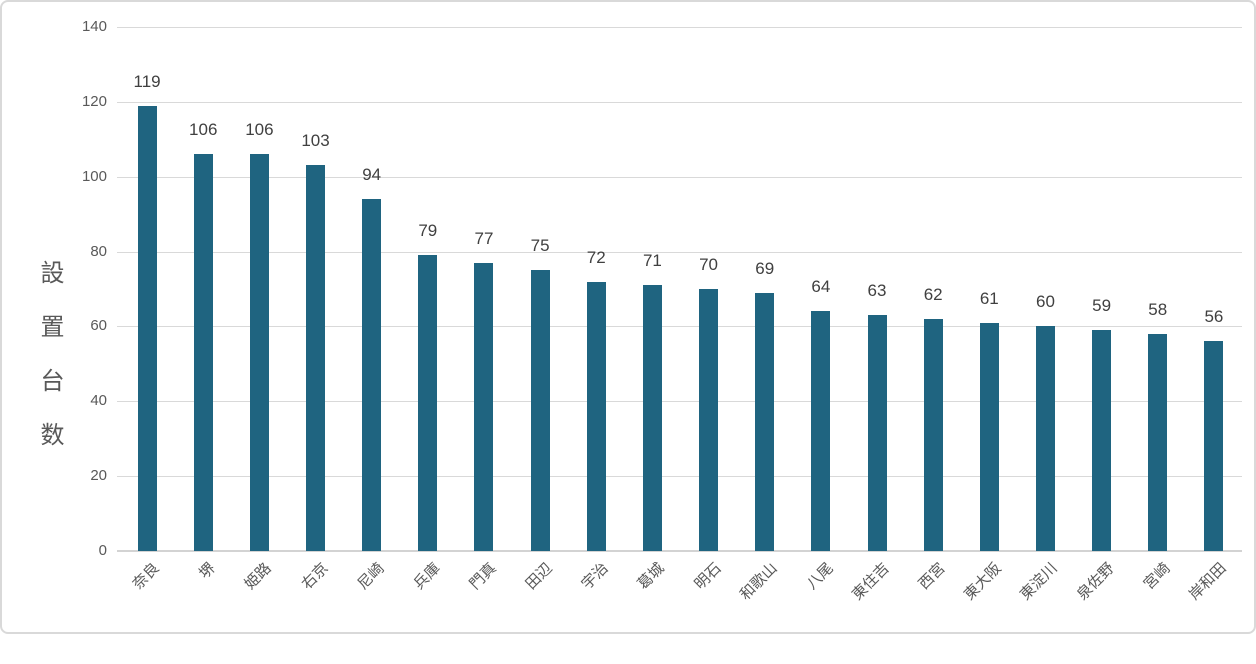 Image resolution: width=1256 pixels, height=664 pixels. Describe the element at coordinates (77, 551) in the screenshot. I see `y-tick-label: 0` at that location.